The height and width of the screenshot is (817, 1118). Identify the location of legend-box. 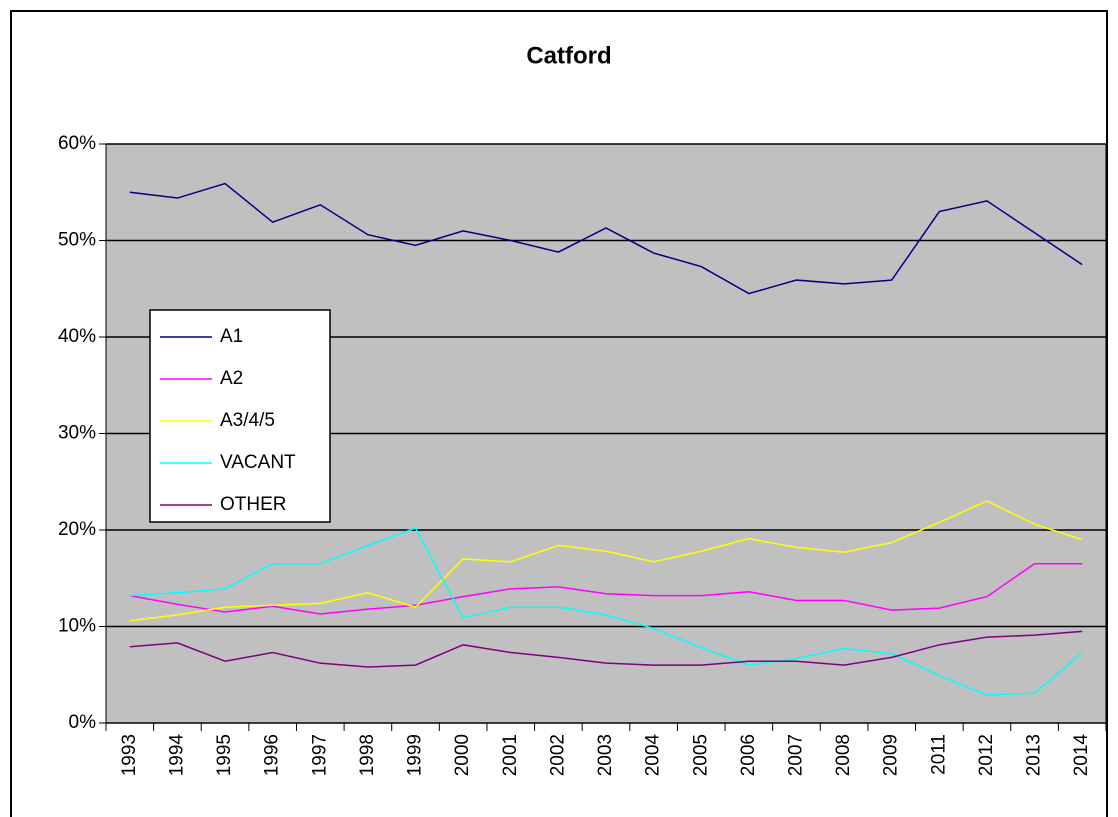
(240, 416).